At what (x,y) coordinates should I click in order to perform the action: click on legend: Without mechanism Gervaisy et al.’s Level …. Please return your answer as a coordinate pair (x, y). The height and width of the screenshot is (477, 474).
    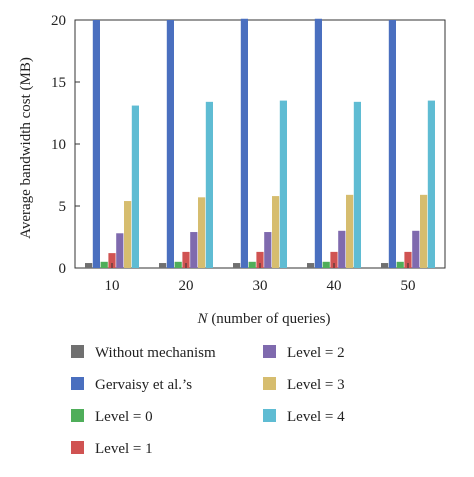
    Looking at the image, I should click on (208, 401).